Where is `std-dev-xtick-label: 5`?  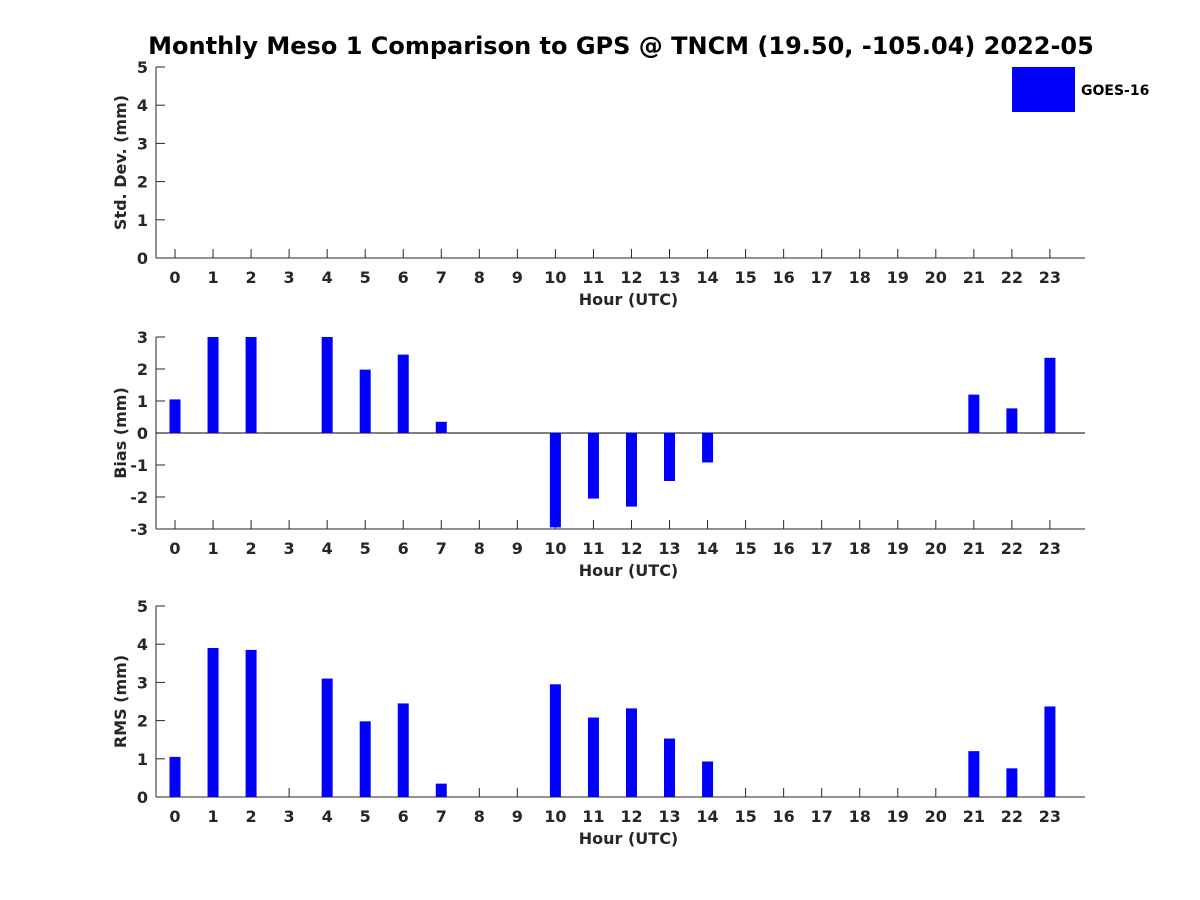 std-dev-xtick-label: 5 is located at coordinates (365, 277).